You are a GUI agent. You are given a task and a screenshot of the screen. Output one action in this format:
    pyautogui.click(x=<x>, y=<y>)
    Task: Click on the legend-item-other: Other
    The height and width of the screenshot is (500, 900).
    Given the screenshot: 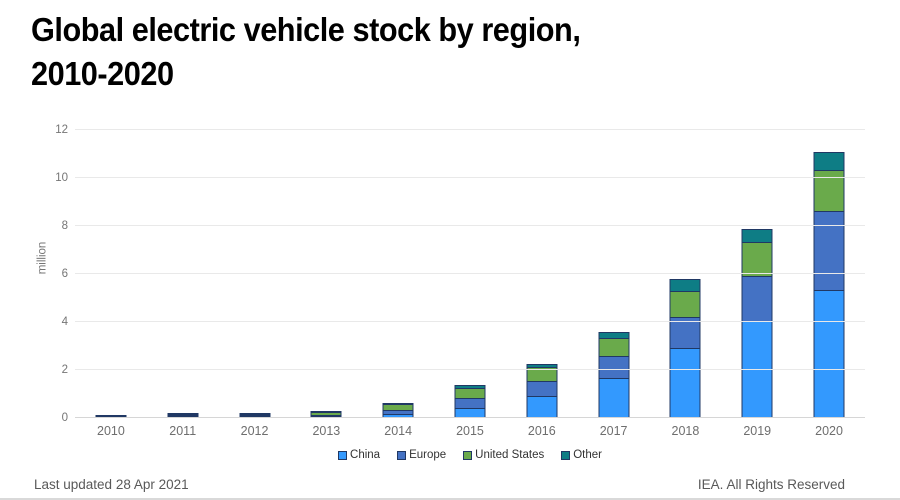 What is the action you would take?
    pyautogui.click(x=581, y=455)
    